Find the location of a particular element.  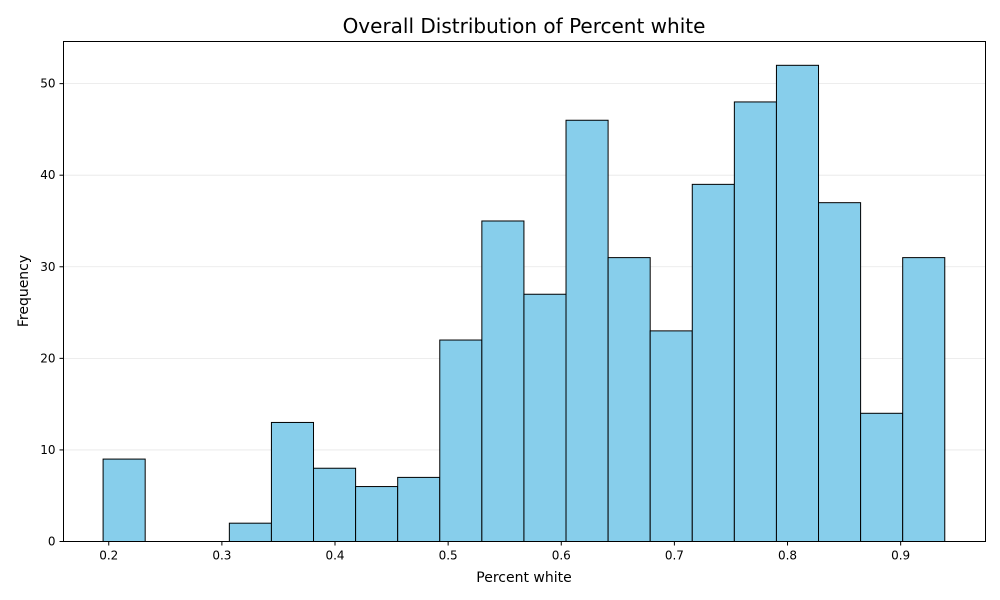

y-tick-label: 20 is located at coordinates (47, 358).